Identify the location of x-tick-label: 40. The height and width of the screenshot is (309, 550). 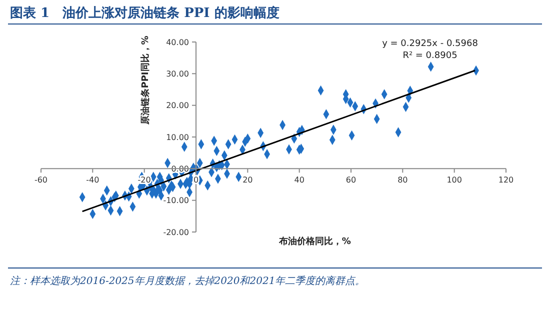
(299, 180).